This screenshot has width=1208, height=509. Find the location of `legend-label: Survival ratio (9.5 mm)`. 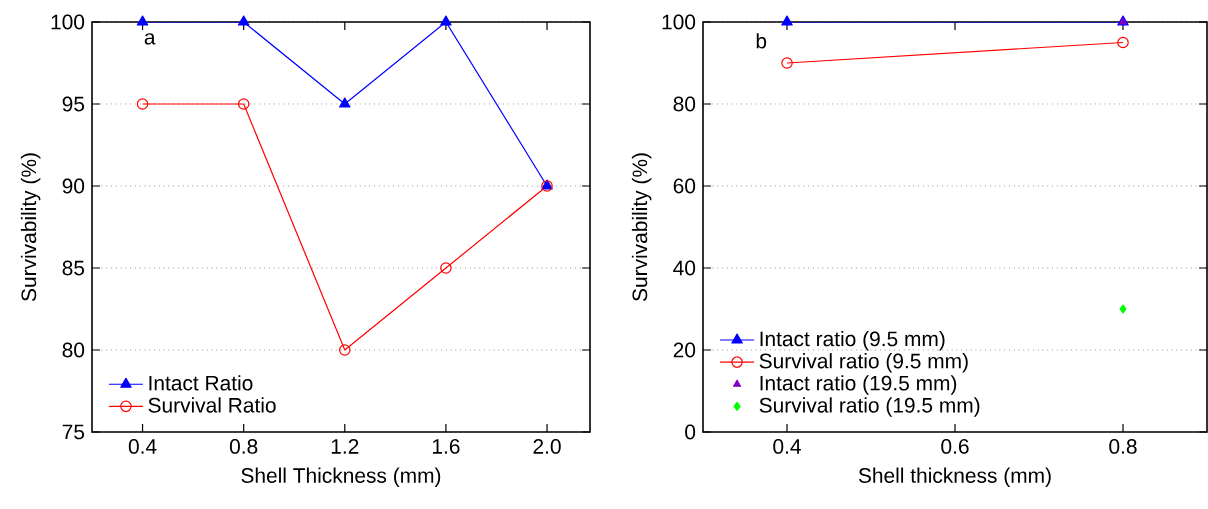

legend-label: Survival ratio (9.5 mm) is located at coordinates (863, 363).